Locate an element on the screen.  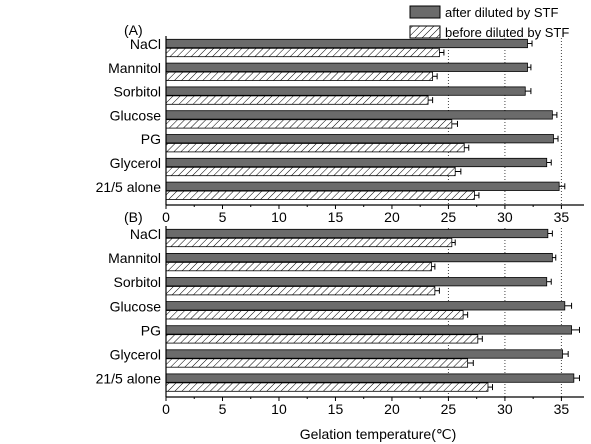
legend-label-after: after diluted by STF is located at coordinates (501, 12).